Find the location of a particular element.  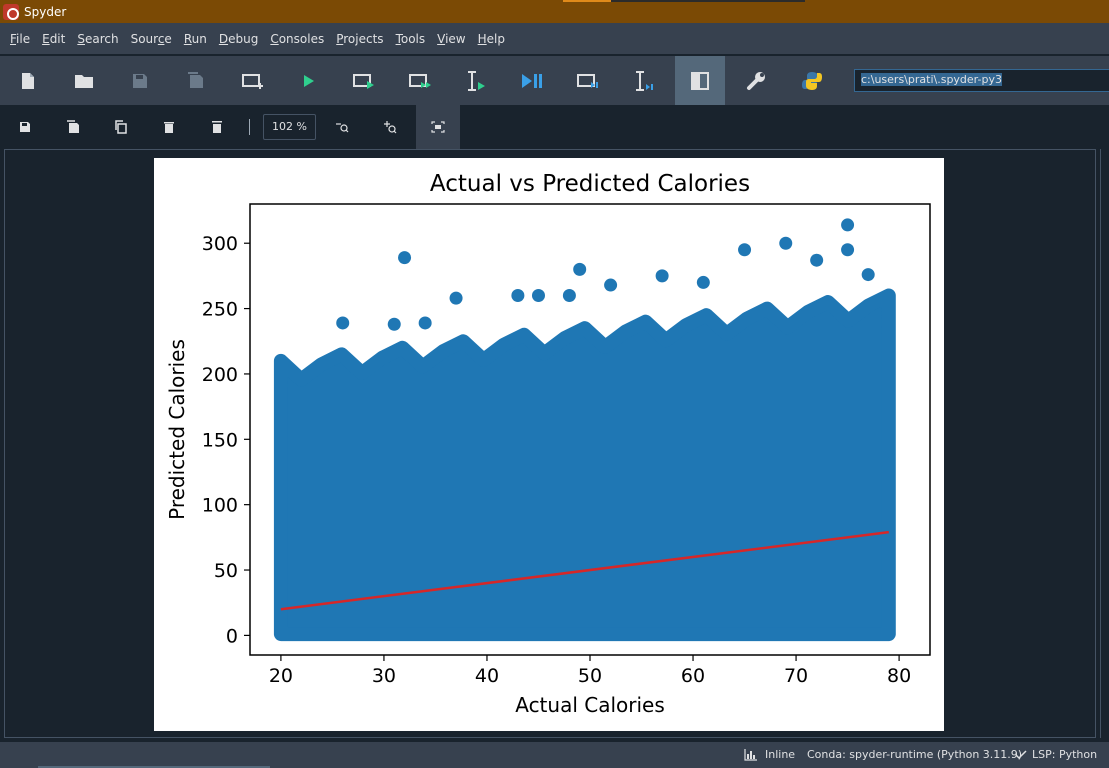

preferences-button is located at coordinates (756, 81).